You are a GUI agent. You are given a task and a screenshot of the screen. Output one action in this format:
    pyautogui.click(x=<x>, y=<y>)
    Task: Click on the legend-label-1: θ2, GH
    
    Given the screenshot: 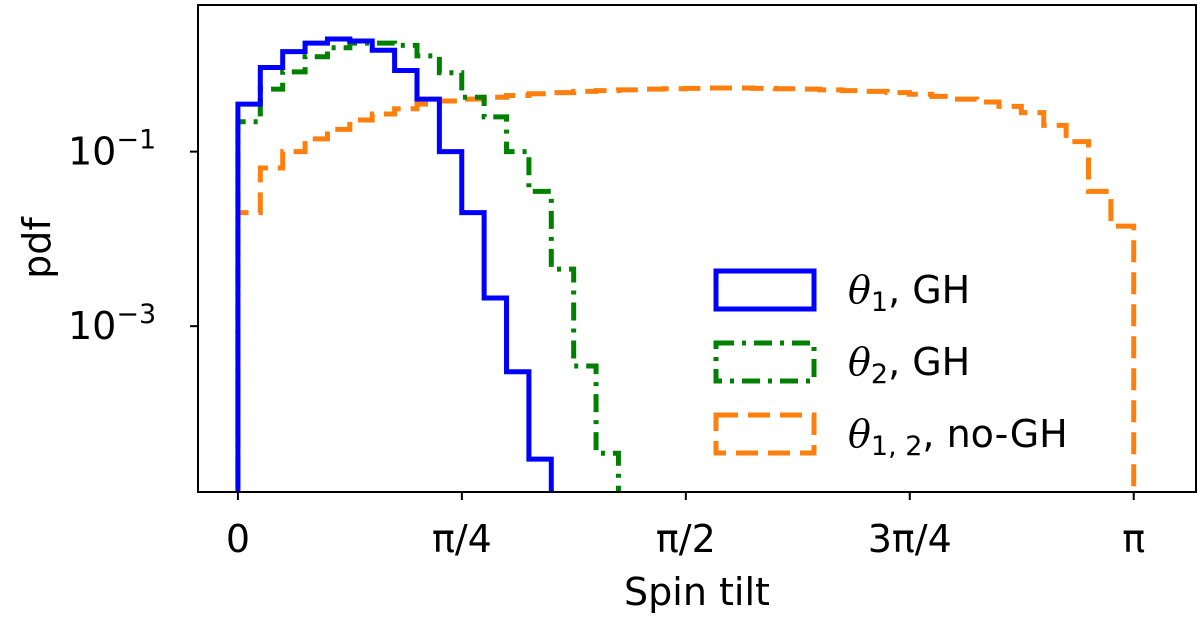 What is the action you would take?
    pyautogui.click(x=909, y=365)
    